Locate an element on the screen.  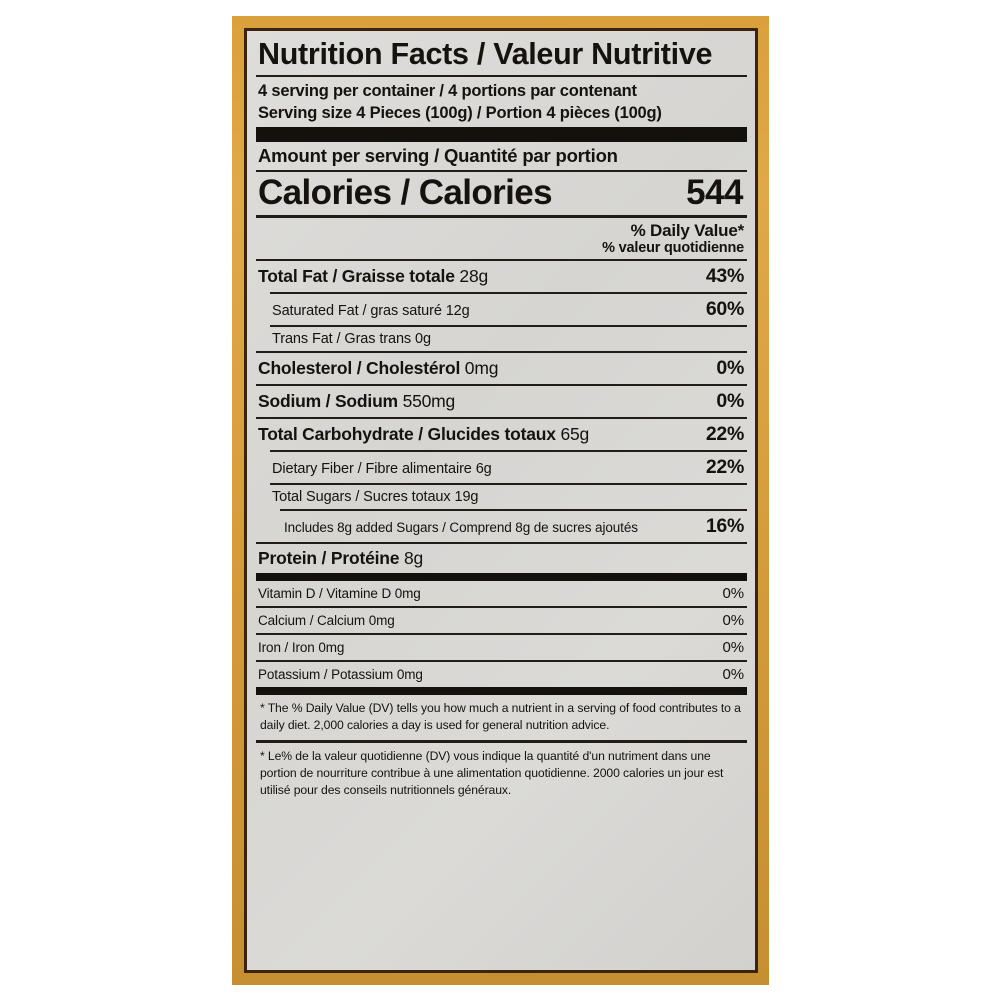
nutrient-name: Cholesterol / Cholestérol 0mg is located at coordinates (378, 368).